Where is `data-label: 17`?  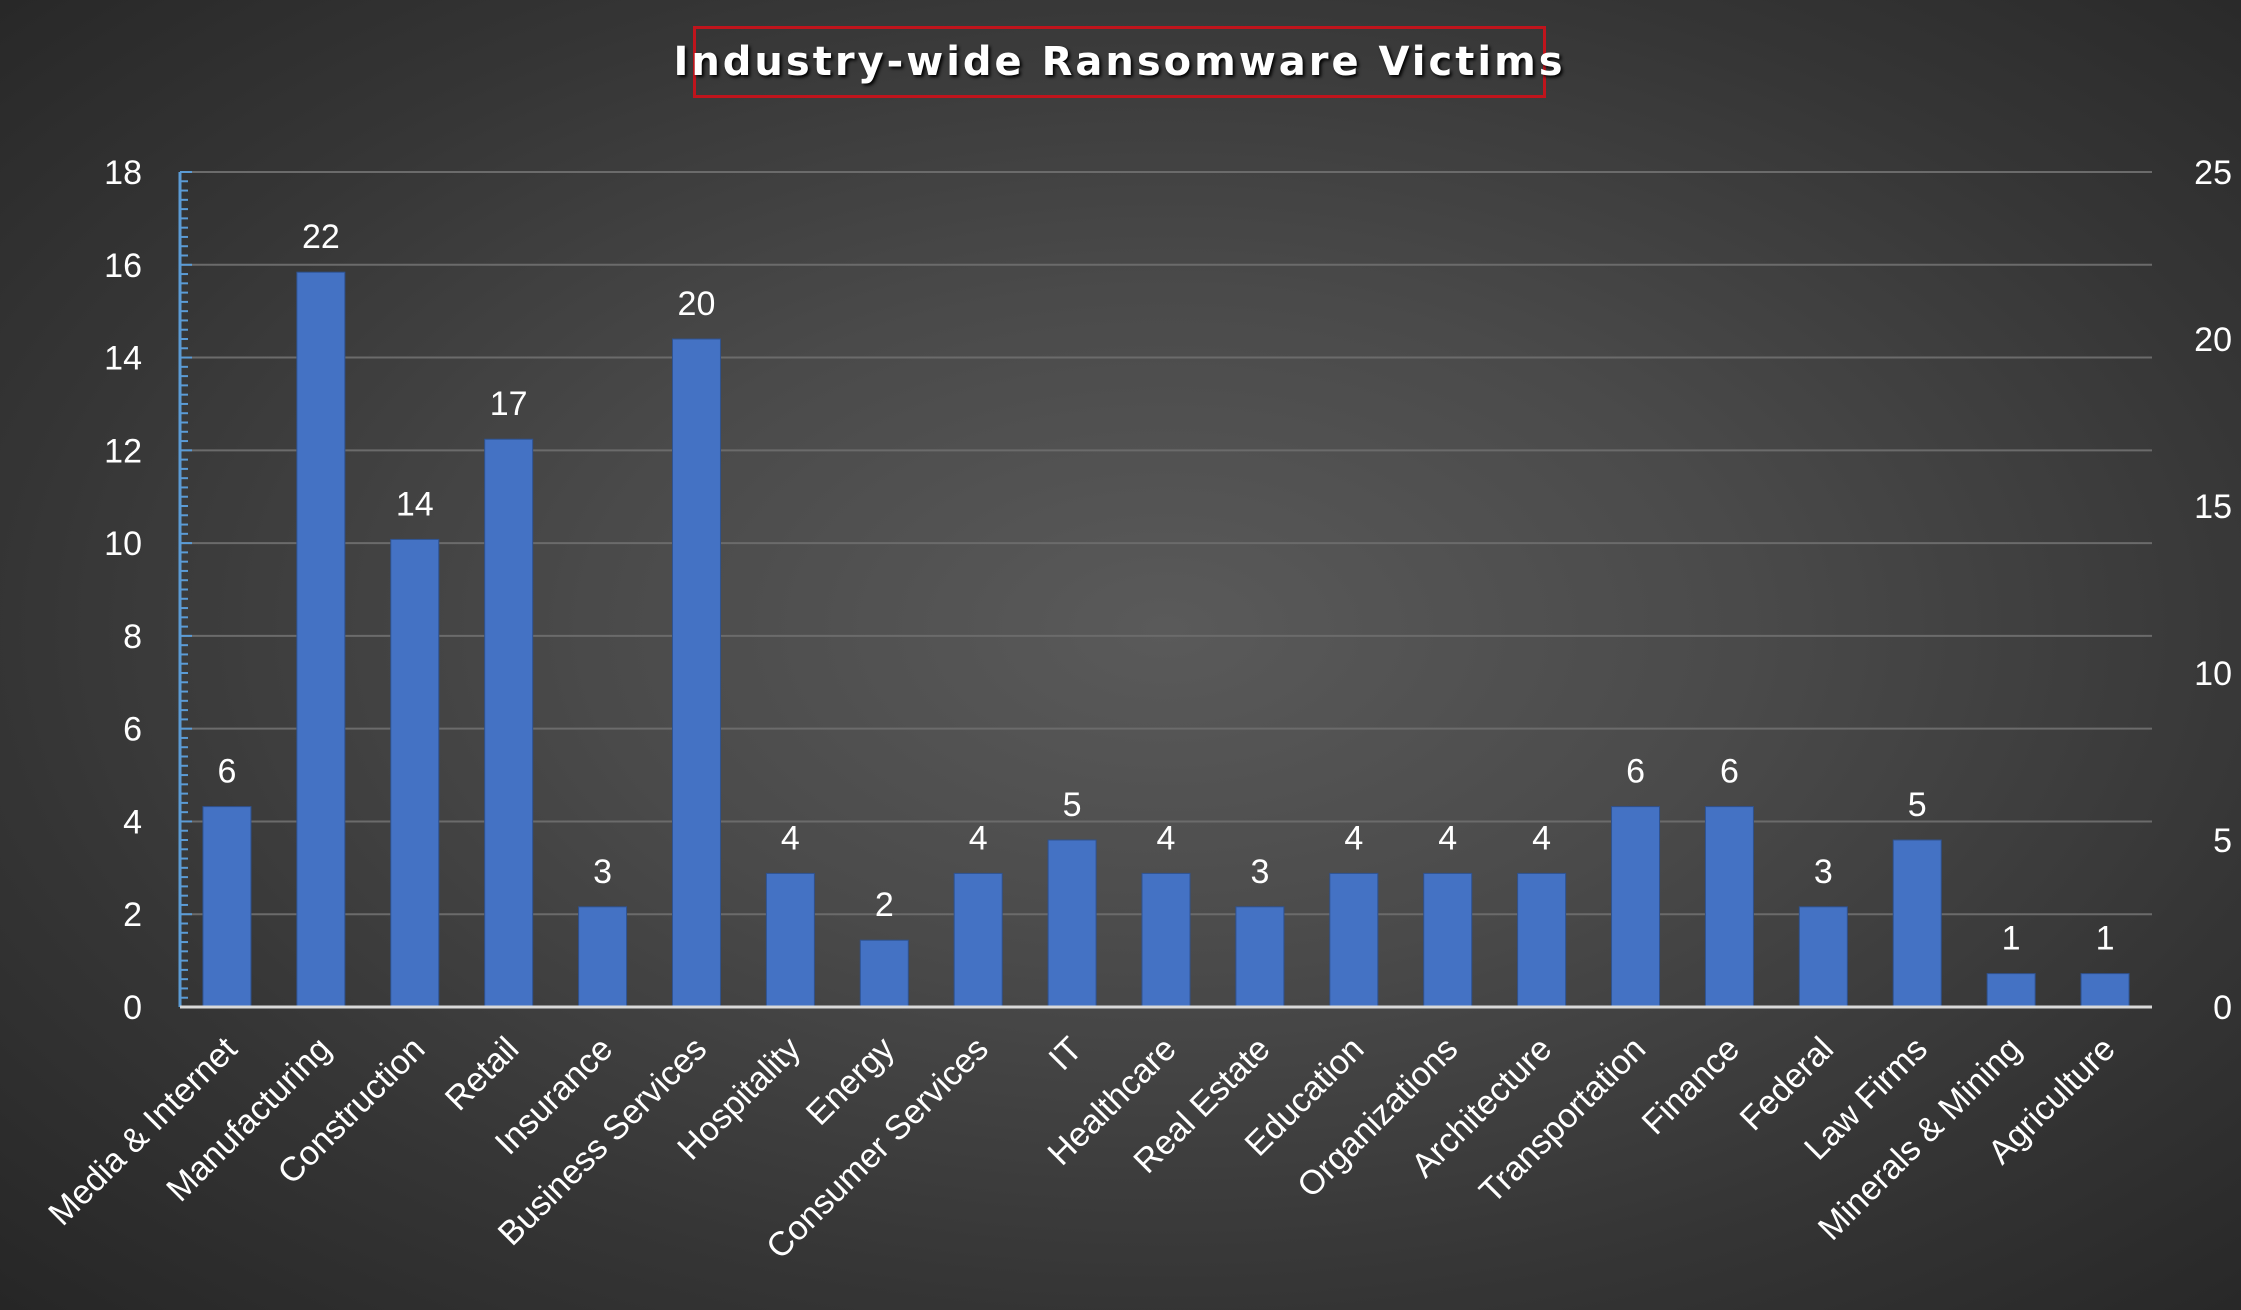
data-label: 17 is located at coordinates (509, 404).